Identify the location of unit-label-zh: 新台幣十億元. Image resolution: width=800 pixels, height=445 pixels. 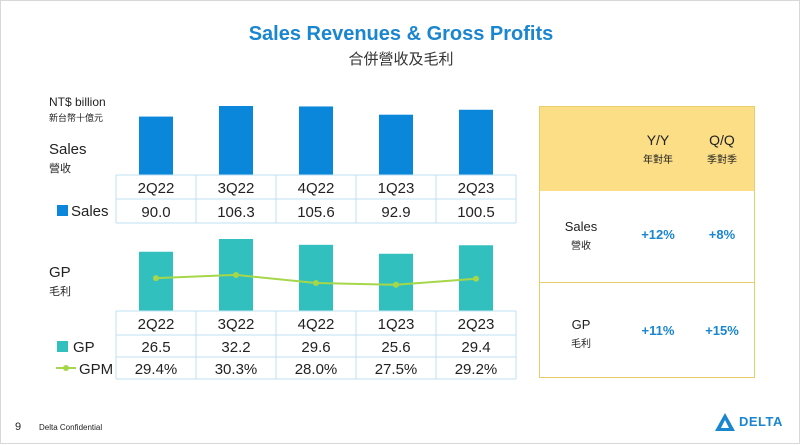
(76, 119).